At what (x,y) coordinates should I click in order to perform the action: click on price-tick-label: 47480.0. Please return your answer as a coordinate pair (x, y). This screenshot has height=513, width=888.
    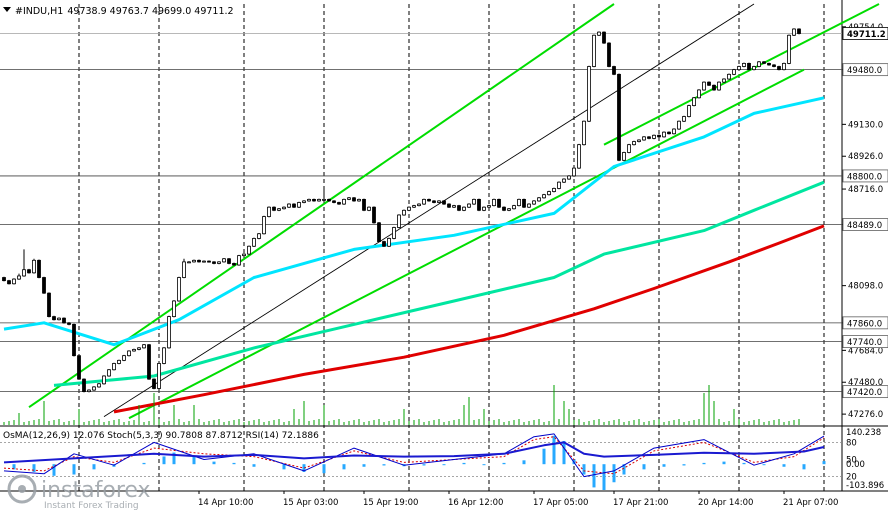
    Looking at the image, I should click on (865, 383).